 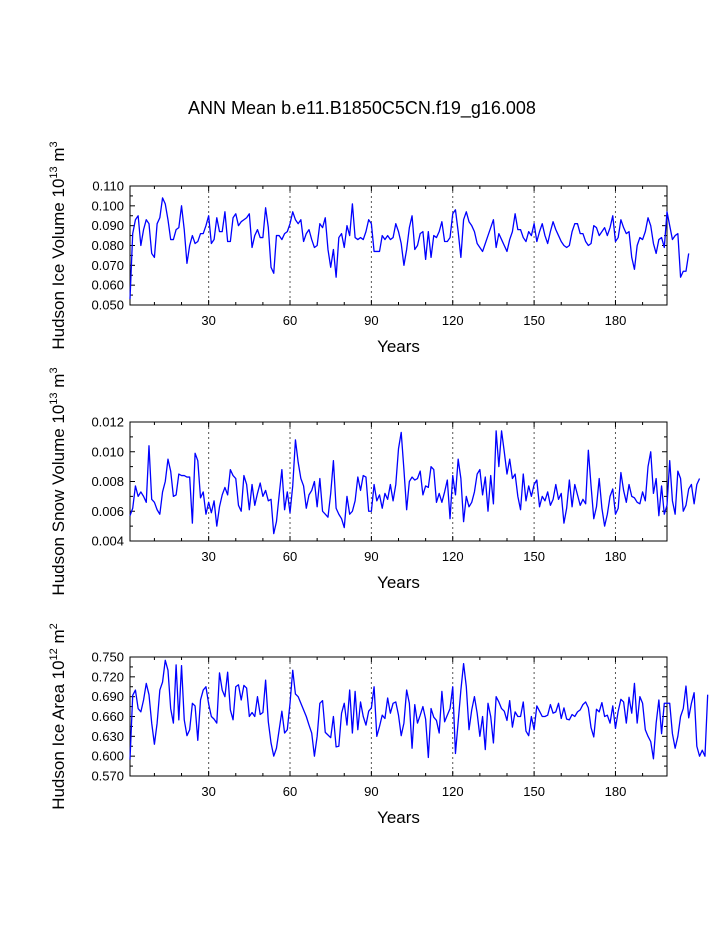 What do you see at coordinates (107, 285) in the screenshot?
I see `y-tick-label: 0.060` at bounding box center [107, 285].